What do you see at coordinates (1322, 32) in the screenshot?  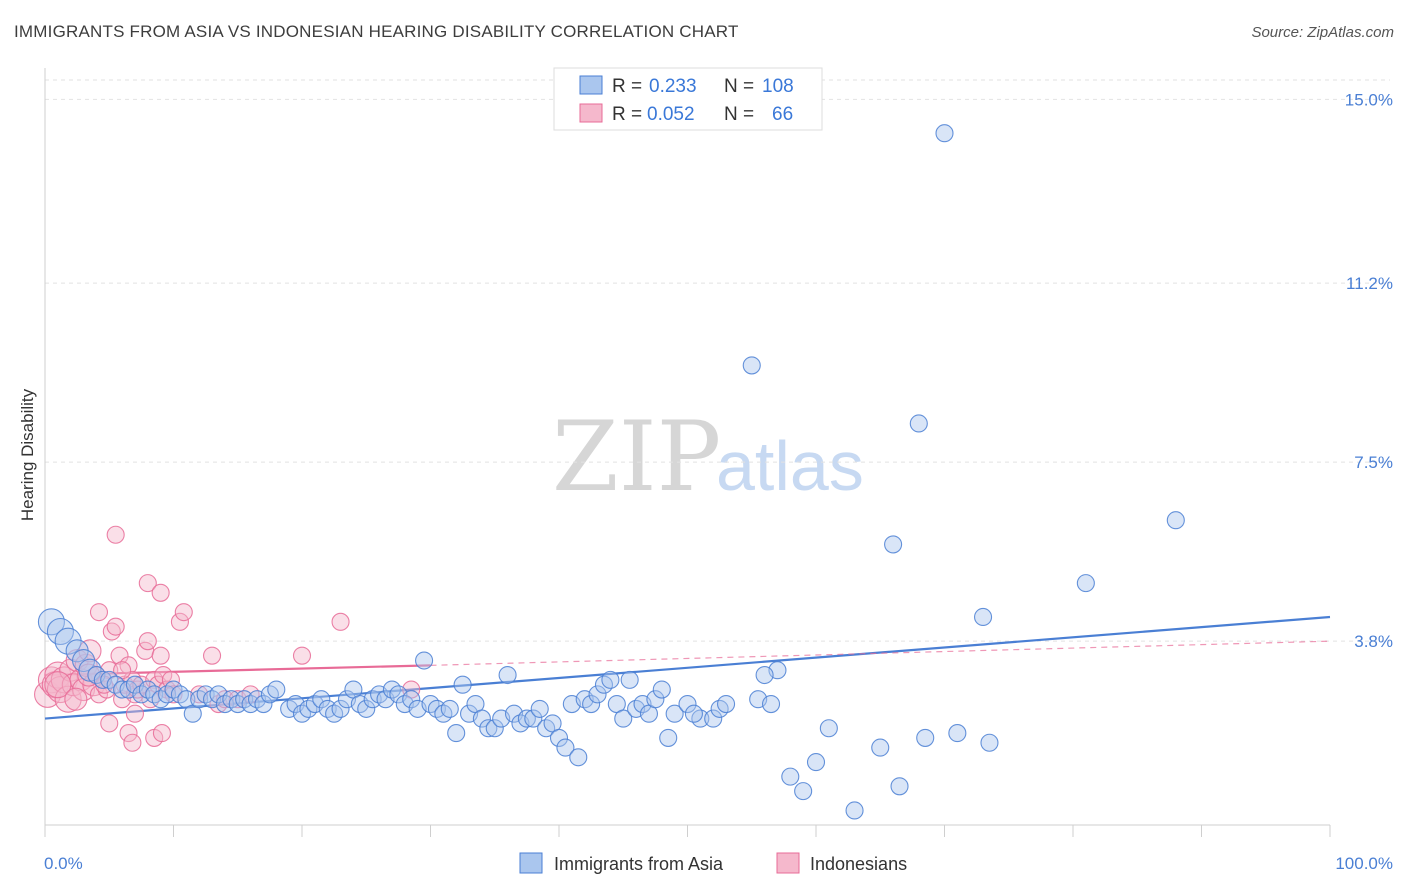 I see `source-credit: Source: ZipAtlas.com` at bounding box center [1322, 32].